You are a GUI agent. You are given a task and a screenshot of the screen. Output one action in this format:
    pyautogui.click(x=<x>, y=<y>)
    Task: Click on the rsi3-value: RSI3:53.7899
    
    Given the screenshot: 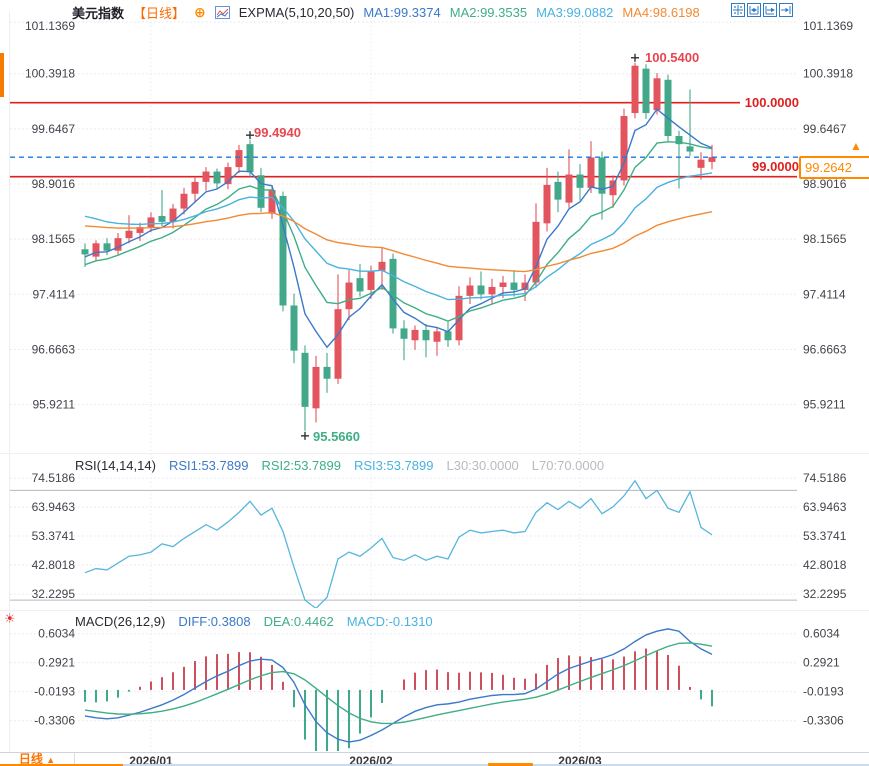 What is the action you would take?
    pyautogui.click(x=393, y=465)
    